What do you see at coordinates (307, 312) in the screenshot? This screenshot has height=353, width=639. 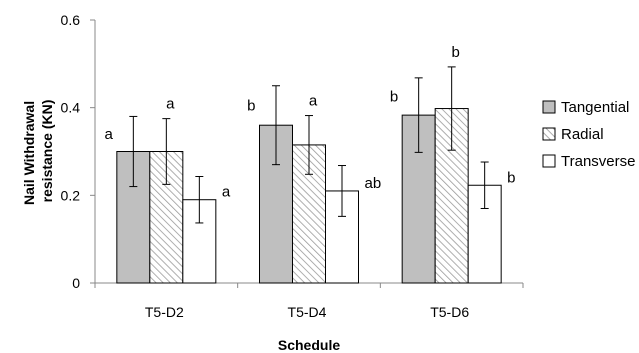 I see `x-tick-label: T5-D4` at bounding box center [307, 312].